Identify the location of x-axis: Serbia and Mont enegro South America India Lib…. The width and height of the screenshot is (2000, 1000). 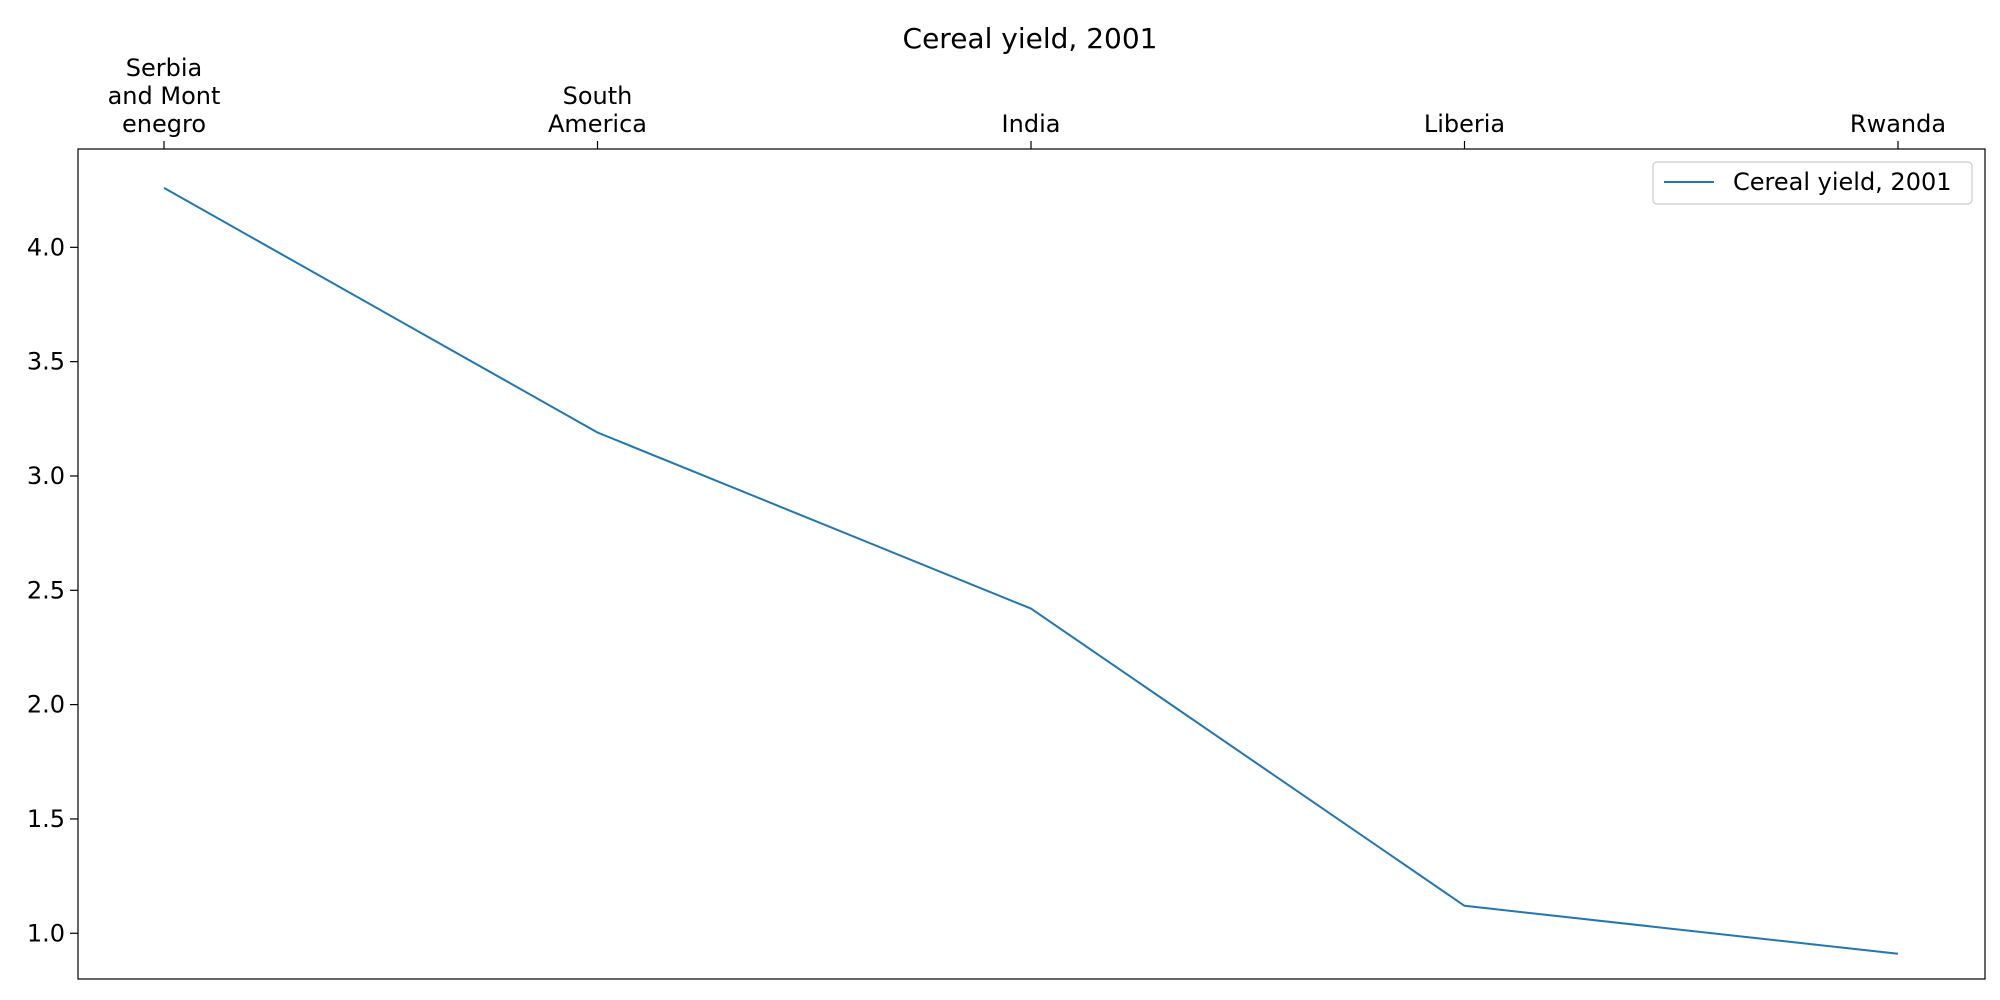
(1027, 101).